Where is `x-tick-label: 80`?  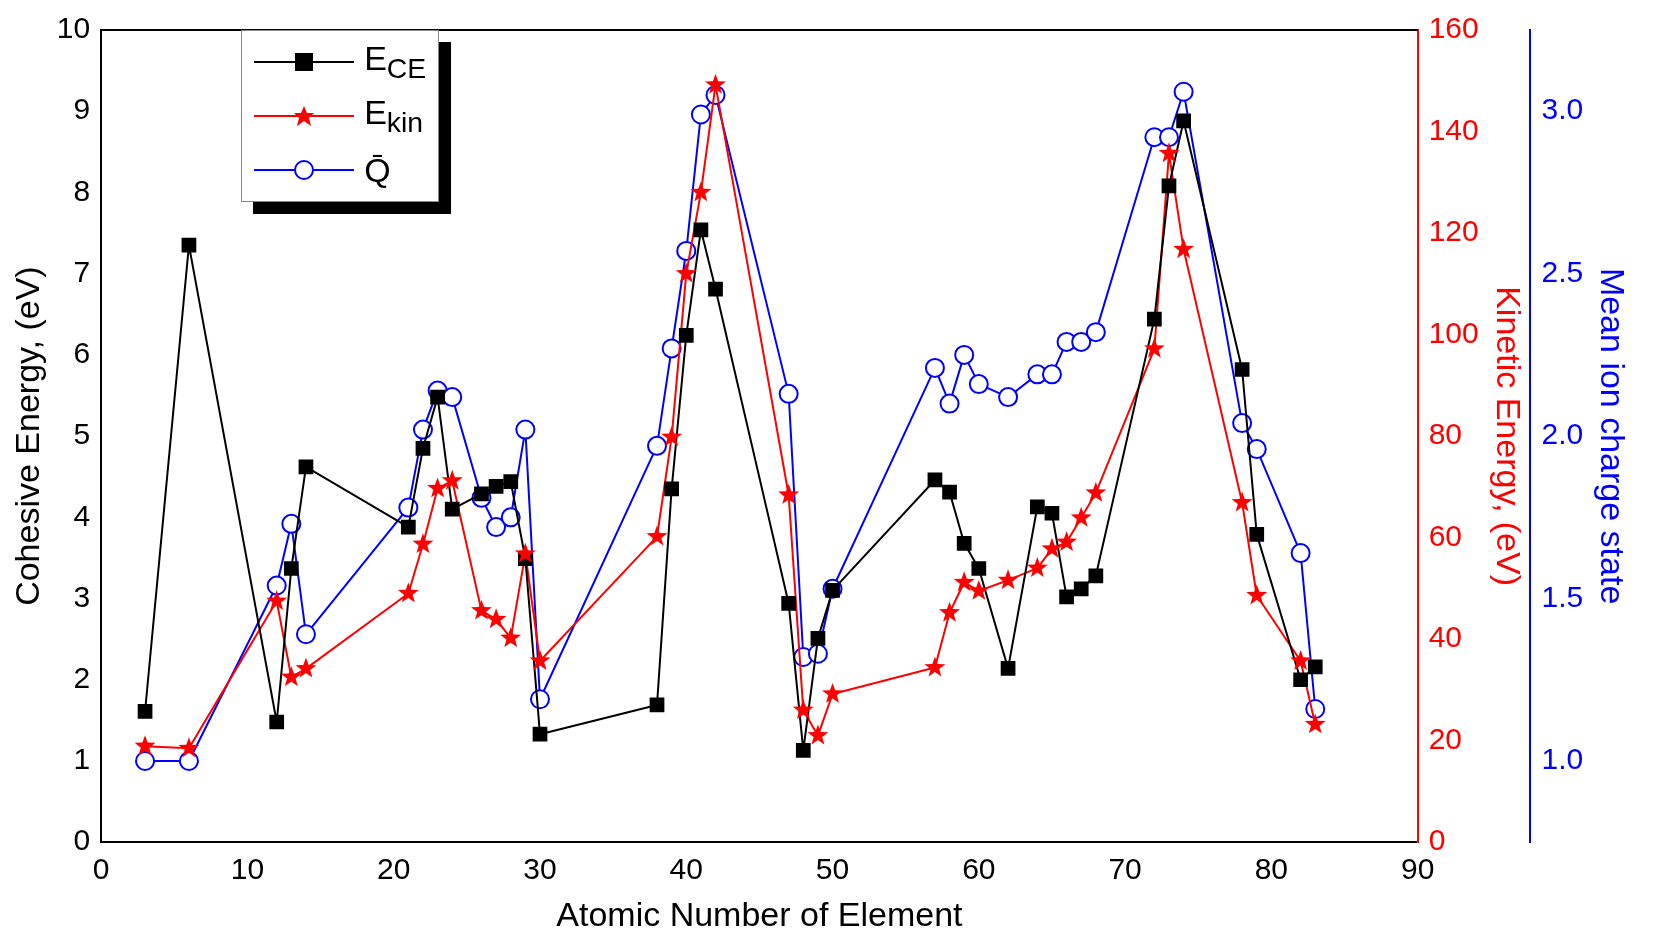 x-tick-label: 80 is located at coordinates (1271, 869).